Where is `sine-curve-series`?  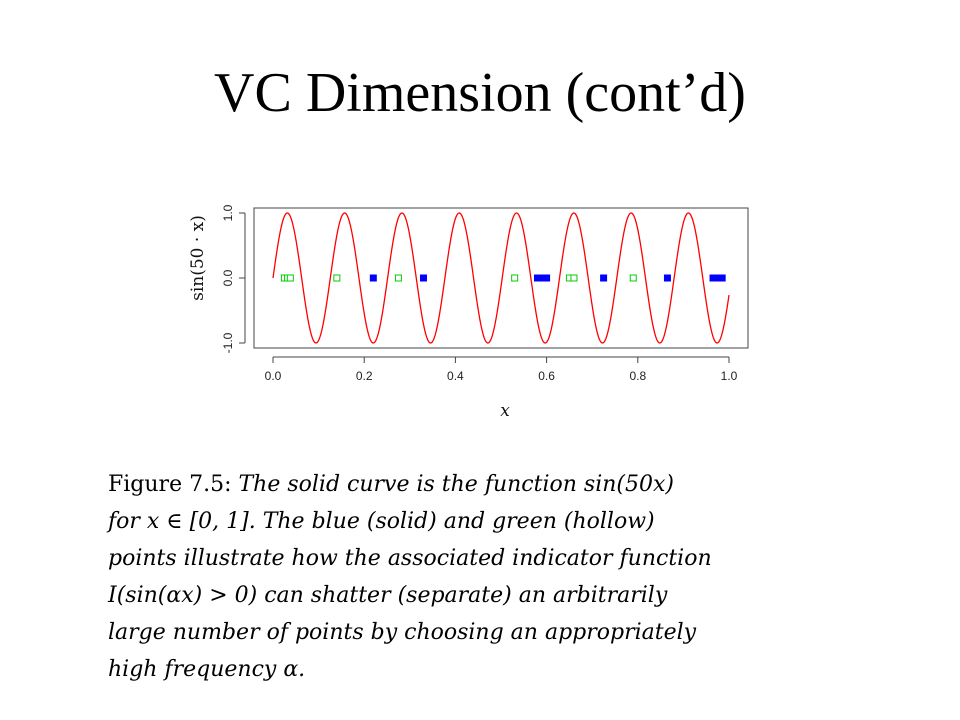
sine-curve-series is located at coordinates (501, 278).